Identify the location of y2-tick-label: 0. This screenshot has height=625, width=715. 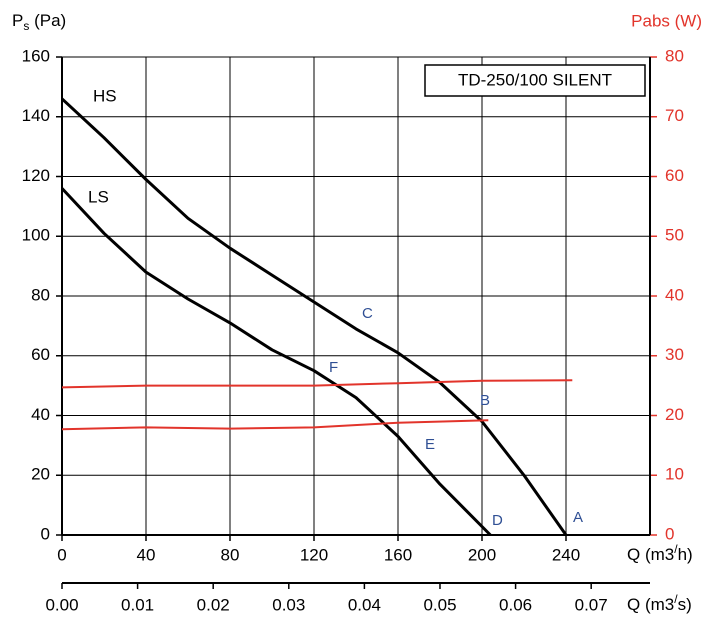
(669, 533).